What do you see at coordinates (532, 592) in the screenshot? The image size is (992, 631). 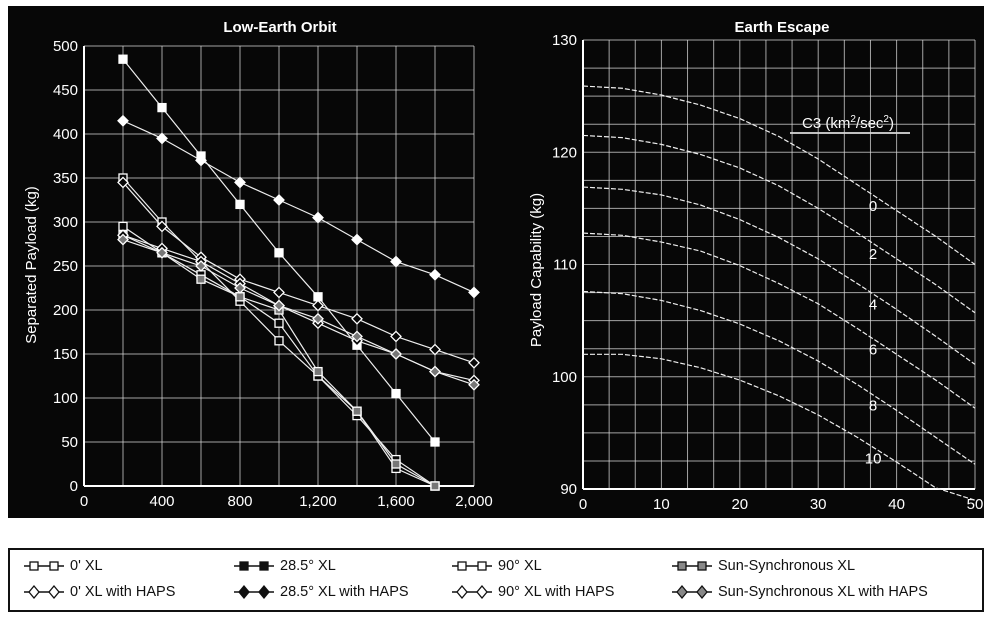 I see `legend-entry: 90° XL with HAPS` at bounding box center [532, 592].